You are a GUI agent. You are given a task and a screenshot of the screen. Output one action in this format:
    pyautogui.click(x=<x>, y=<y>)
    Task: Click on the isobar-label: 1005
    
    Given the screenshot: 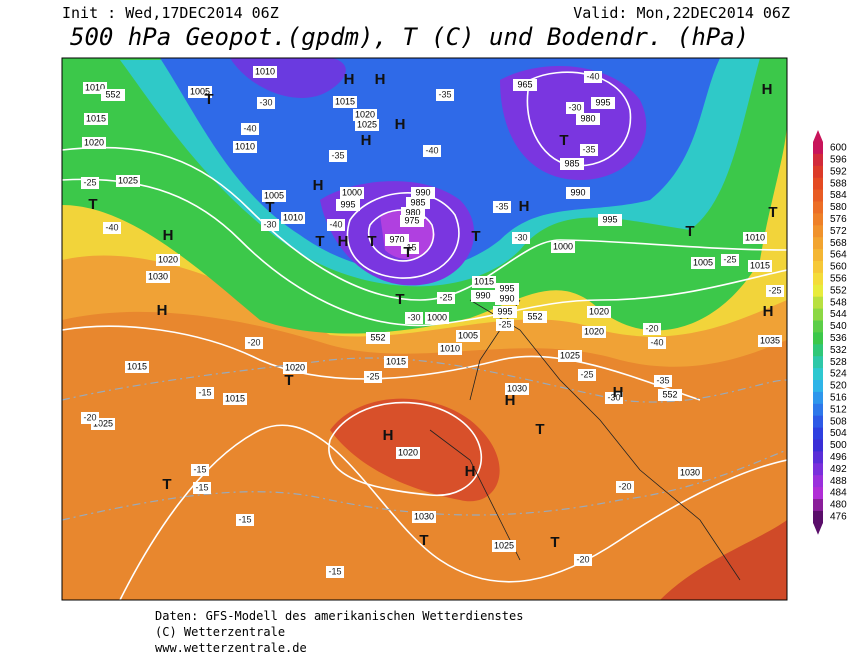 What is the action you would take?
    pyautogui.click(x=703, y=262)
    